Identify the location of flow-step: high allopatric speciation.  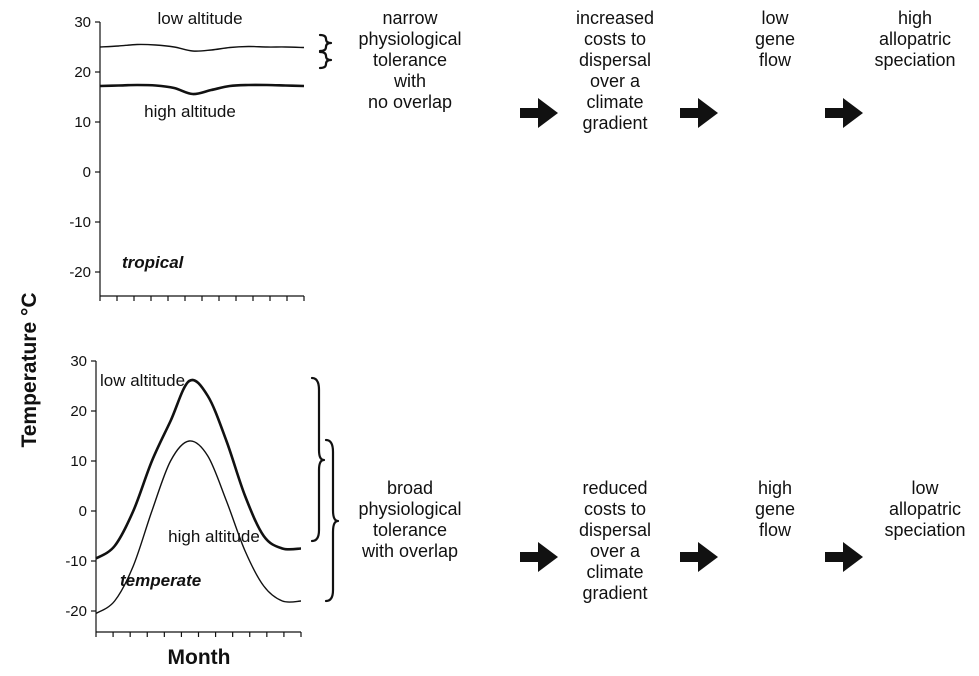
(914, 39).